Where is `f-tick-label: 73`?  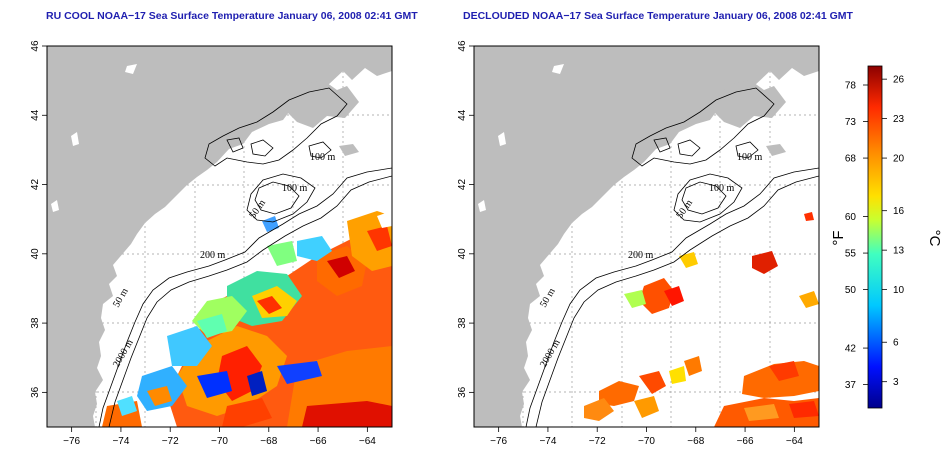 f-tick-label: 73 is located at coordinates (851, 122).